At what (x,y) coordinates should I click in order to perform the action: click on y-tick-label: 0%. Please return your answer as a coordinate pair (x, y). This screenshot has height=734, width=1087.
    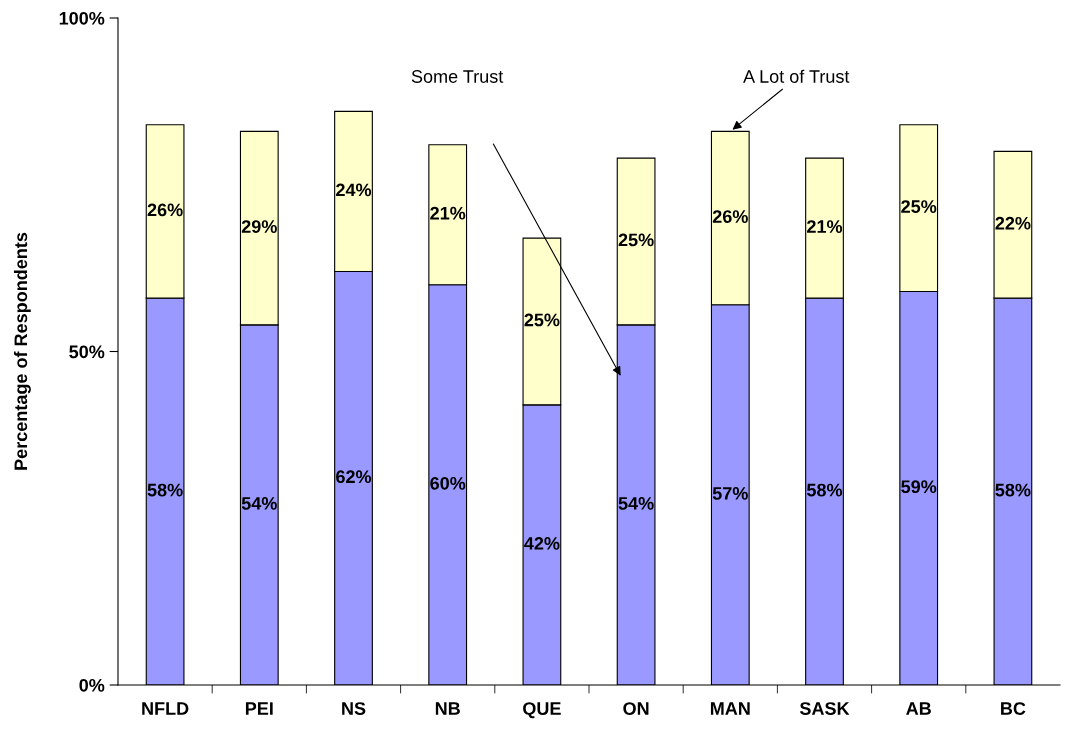
    Looking at the image, I should click on (92, 685).